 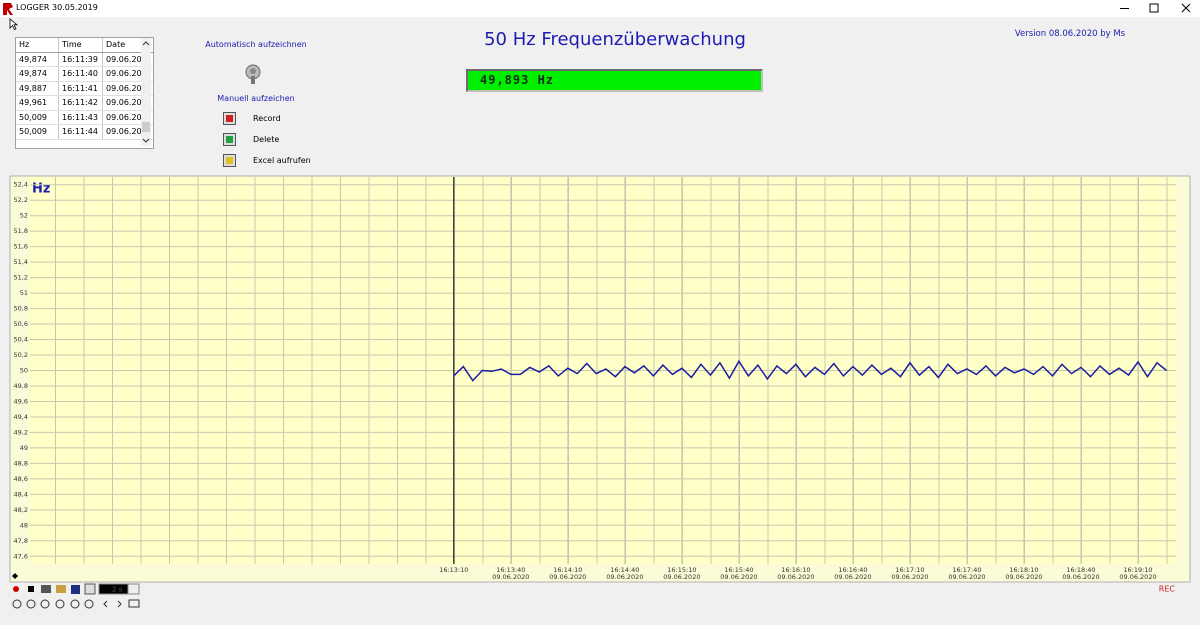 I want to click on y-tick-label: 50,2, so click(x=21, y=355).